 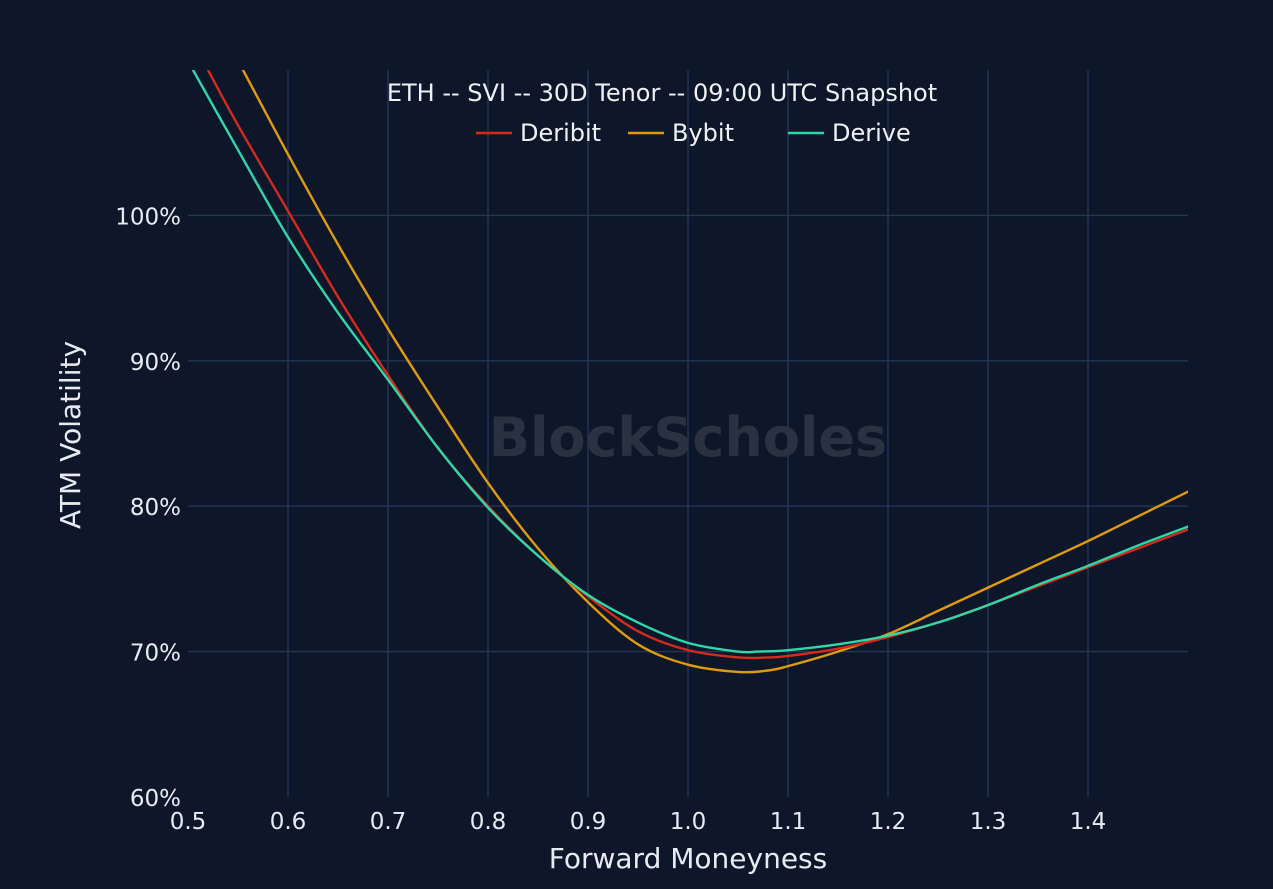 I want to click on x-tick-label: 0.6, so click(x=288, y=822).